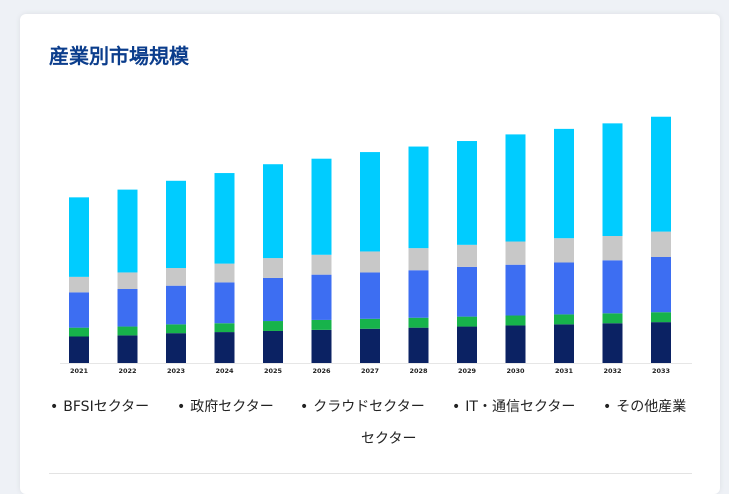 This screenshot has width=729, height=494. I want to click on bar-other-2030, so click(515, 188).